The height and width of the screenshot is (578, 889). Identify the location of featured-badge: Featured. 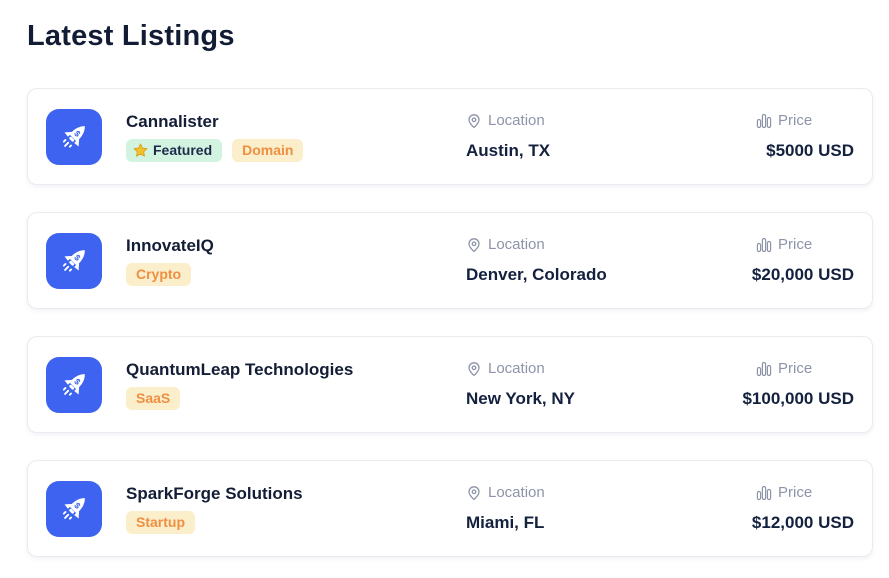
(174, 150).